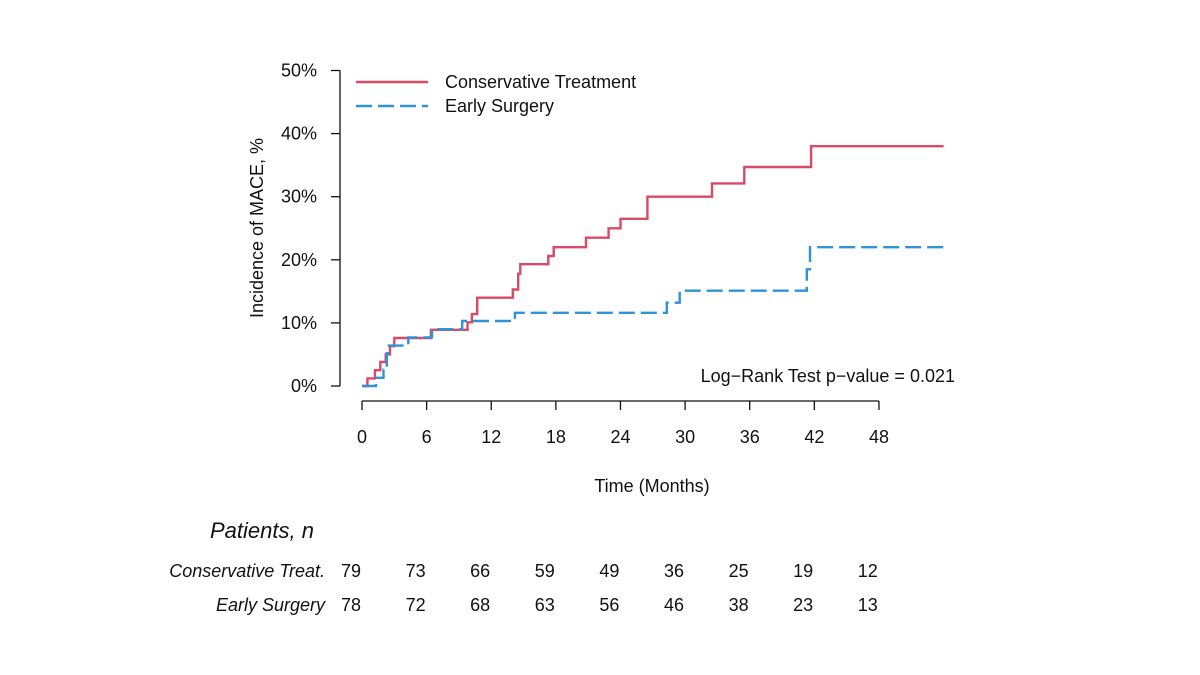 The width and height of the screenshot is (1200, 675). Describe the element at coordinates (556, 437) in the screenshot. I see `x-tick-label: 18` at that location.